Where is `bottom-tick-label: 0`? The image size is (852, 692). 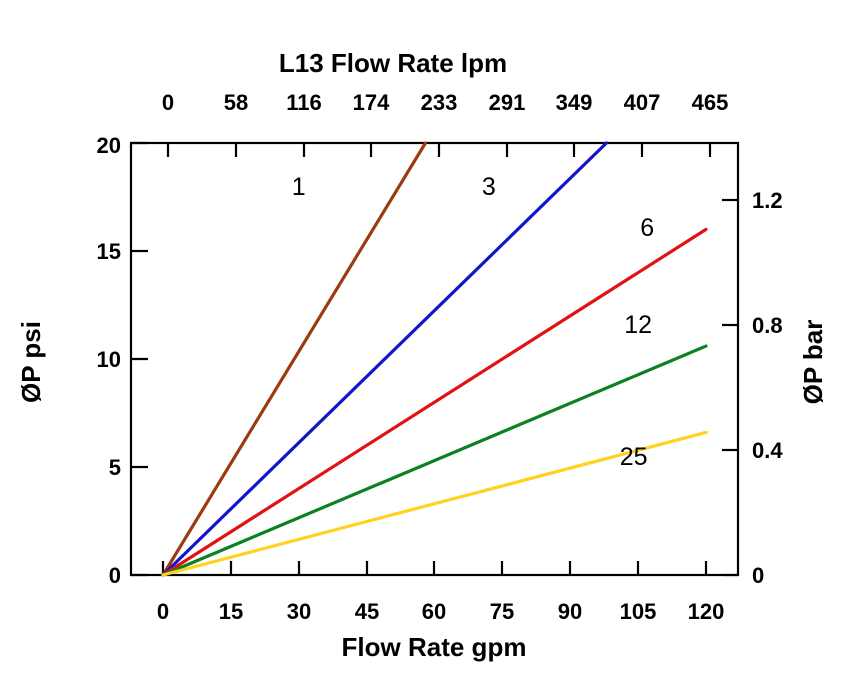
bottom-tick-label: 0 is located at coordinates (163, 611).